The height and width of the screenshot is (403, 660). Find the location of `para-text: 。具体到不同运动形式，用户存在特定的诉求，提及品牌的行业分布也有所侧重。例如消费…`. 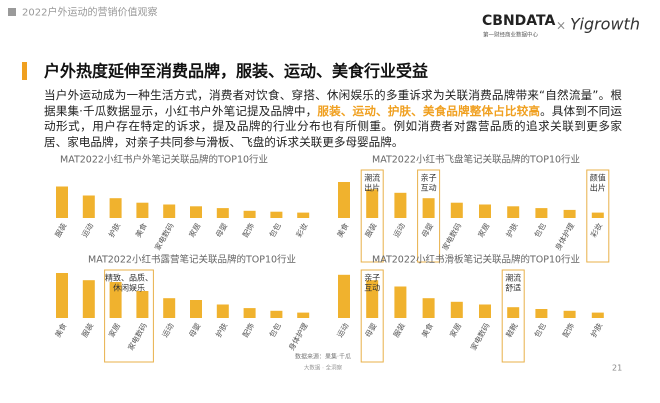

para-text: 。具体到不同运动形式，用户存在特定的诉求，提及品牌的行业分布也有所侧重。例如消费… is located at coordinates (333, 126).